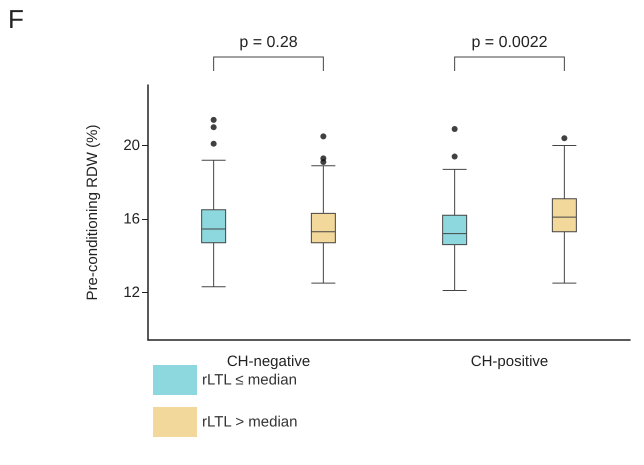 The width and height of the screenshot is (644, 465). What do you see at coordinates (92, 212) in the screenshot?
I see `y-axis-title: Pre-conditioning RDW (%)` at bounding box center [92, 212].